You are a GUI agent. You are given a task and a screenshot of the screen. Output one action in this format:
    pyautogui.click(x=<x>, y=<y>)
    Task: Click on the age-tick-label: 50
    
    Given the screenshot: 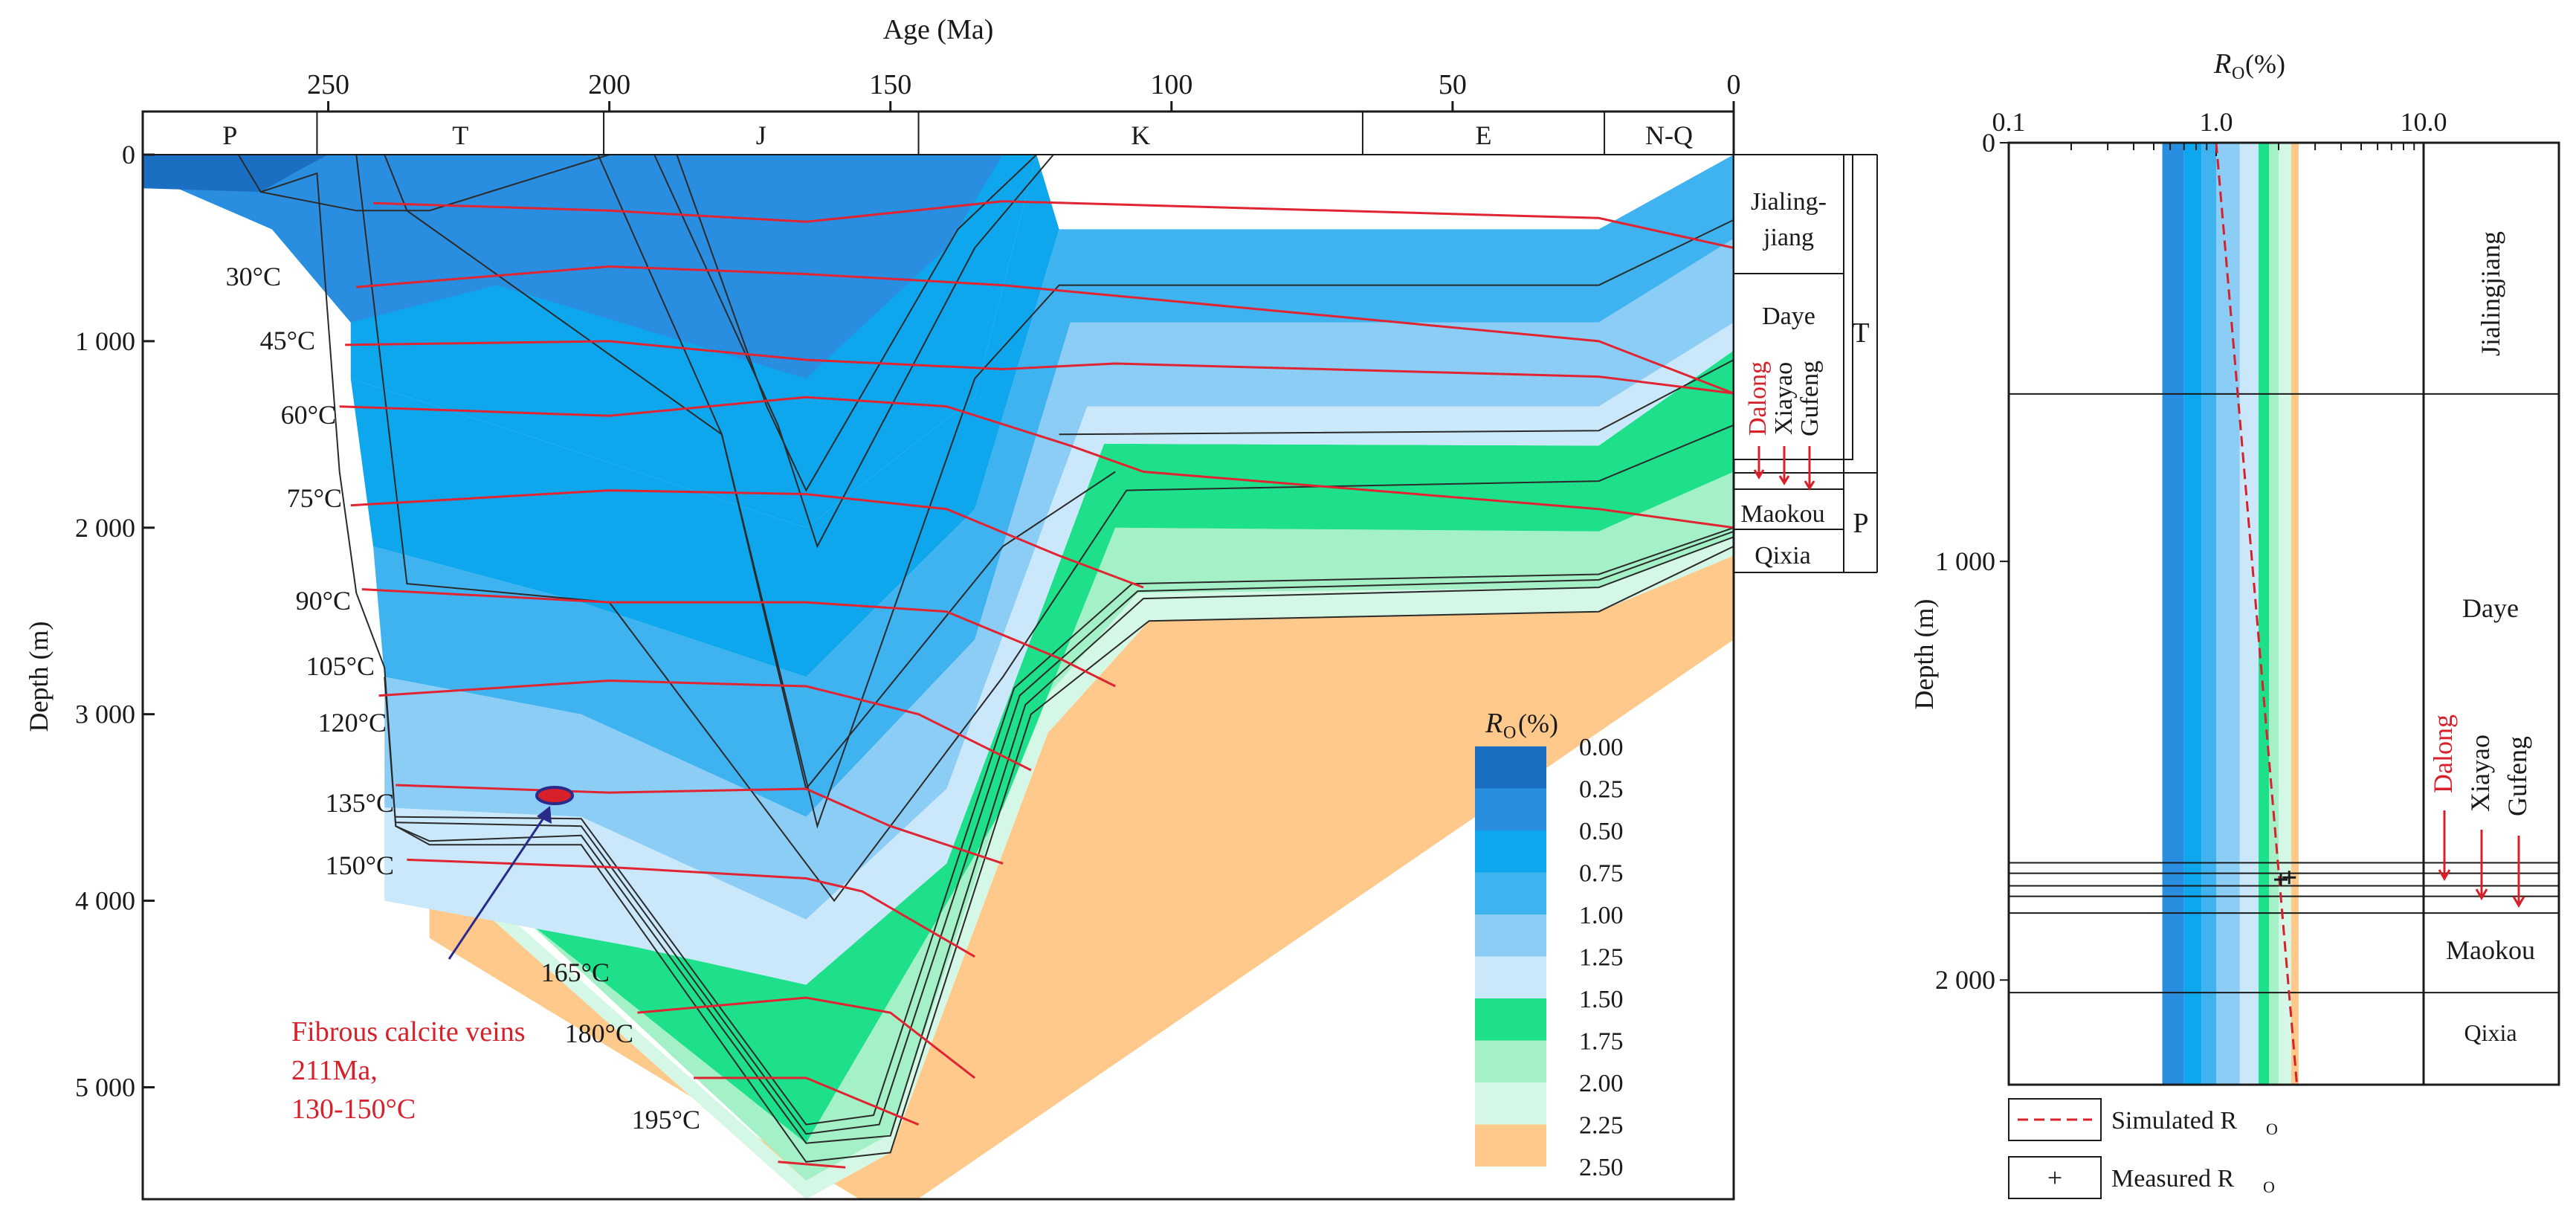 What is the action you would take?
    pyautogui.click(x=1453, y=84)
    